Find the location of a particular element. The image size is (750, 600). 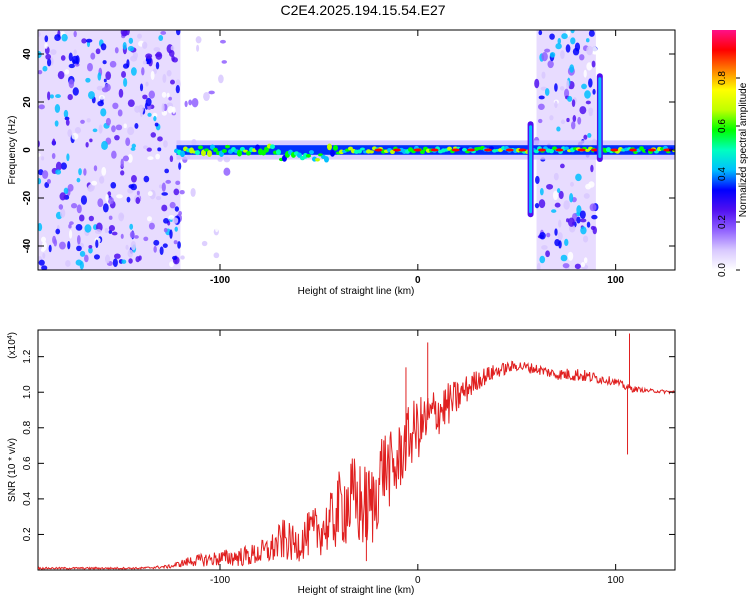

snr-y-tick-label: 0.8 is located at coordinates (27, 427).